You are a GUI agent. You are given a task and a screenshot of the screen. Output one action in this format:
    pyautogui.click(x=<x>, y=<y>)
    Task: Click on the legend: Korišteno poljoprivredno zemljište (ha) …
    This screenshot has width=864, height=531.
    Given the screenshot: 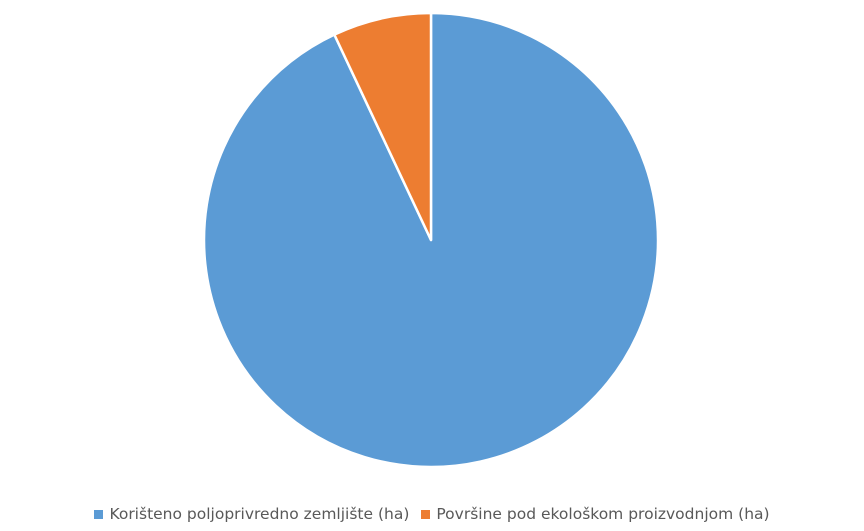 What is the action you would take?
    pyautogui.click(x=432, y=514)
    